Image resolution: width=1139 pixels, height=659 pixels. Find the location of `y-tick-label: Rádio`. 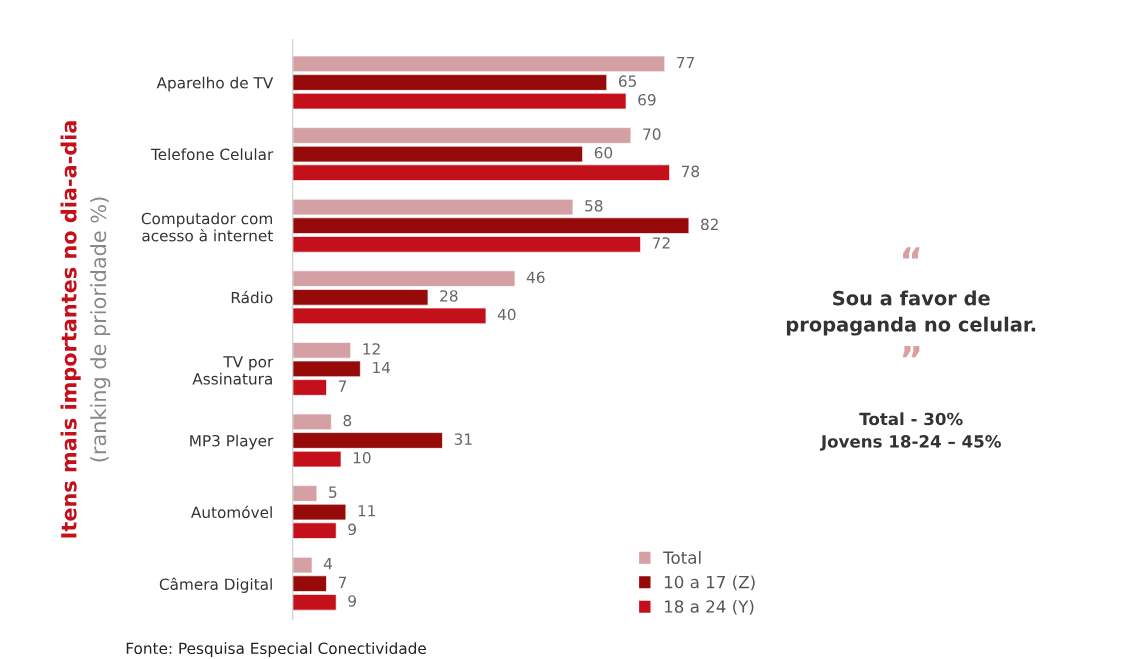

y-tick-label: Rádio is located at coordinates (252, 297).